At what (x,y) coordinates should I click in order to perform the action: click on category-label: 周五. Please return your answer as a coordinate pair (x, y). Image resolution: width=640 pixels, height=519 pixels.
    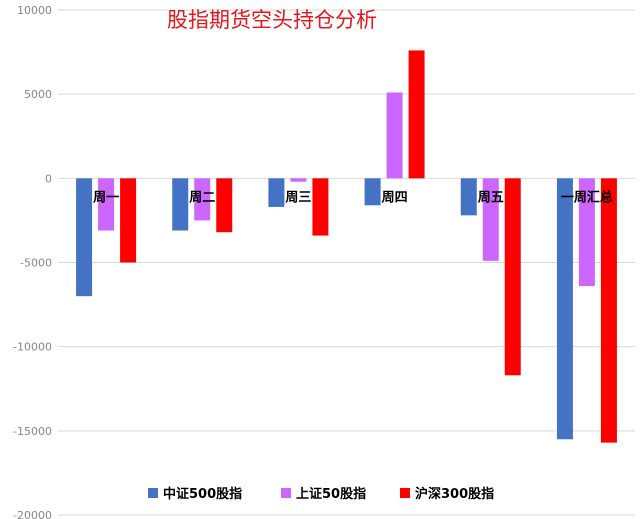
    Looking at the image, I should click on (491, 197).